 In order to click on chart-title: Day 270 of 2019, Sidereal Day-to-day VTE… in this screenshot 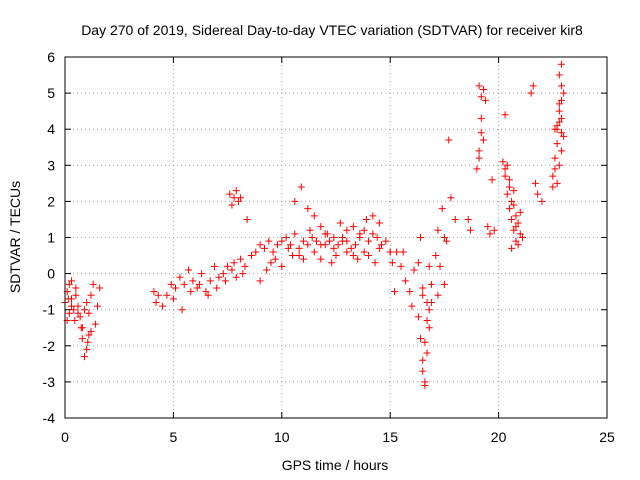, I will do `click(332, 30)`.